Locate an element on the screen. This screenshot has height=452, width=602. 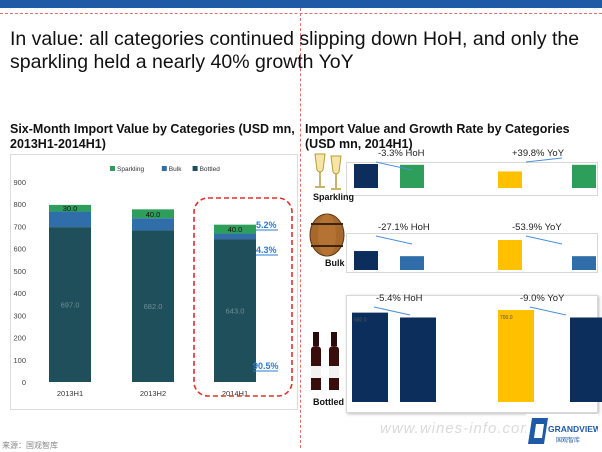
highlight-box is located at coordinates (243, 297).